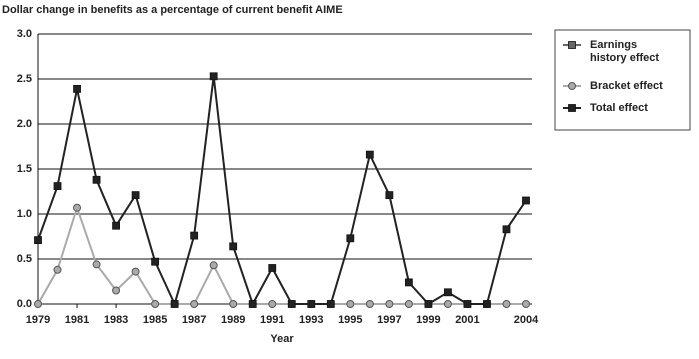 The height and width of the screenshot is (359, 699). Describe the element at coordinates (619, 108) in the screenshot. I see `legend-label: Total effect` at that location.